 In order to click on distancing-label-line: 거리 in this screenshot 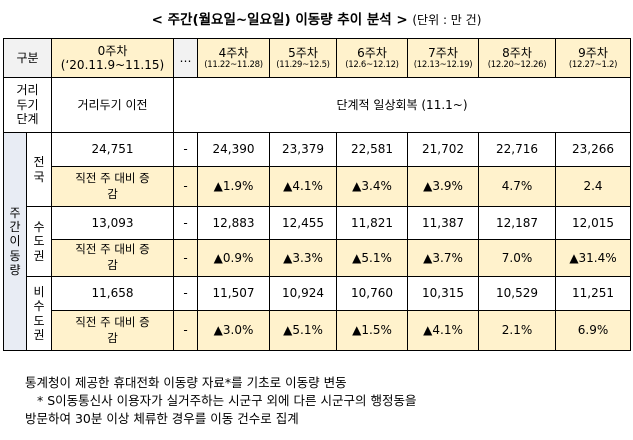, I will do `click(27, 90)`.